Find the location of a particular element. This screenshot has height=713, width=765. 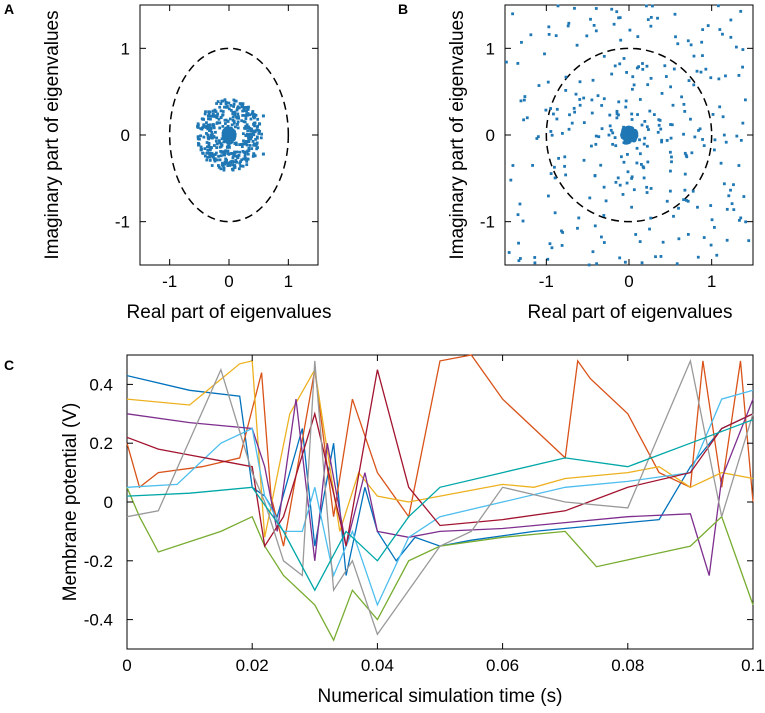

y-tick-label: 1 is located at coordinates (490, 48).